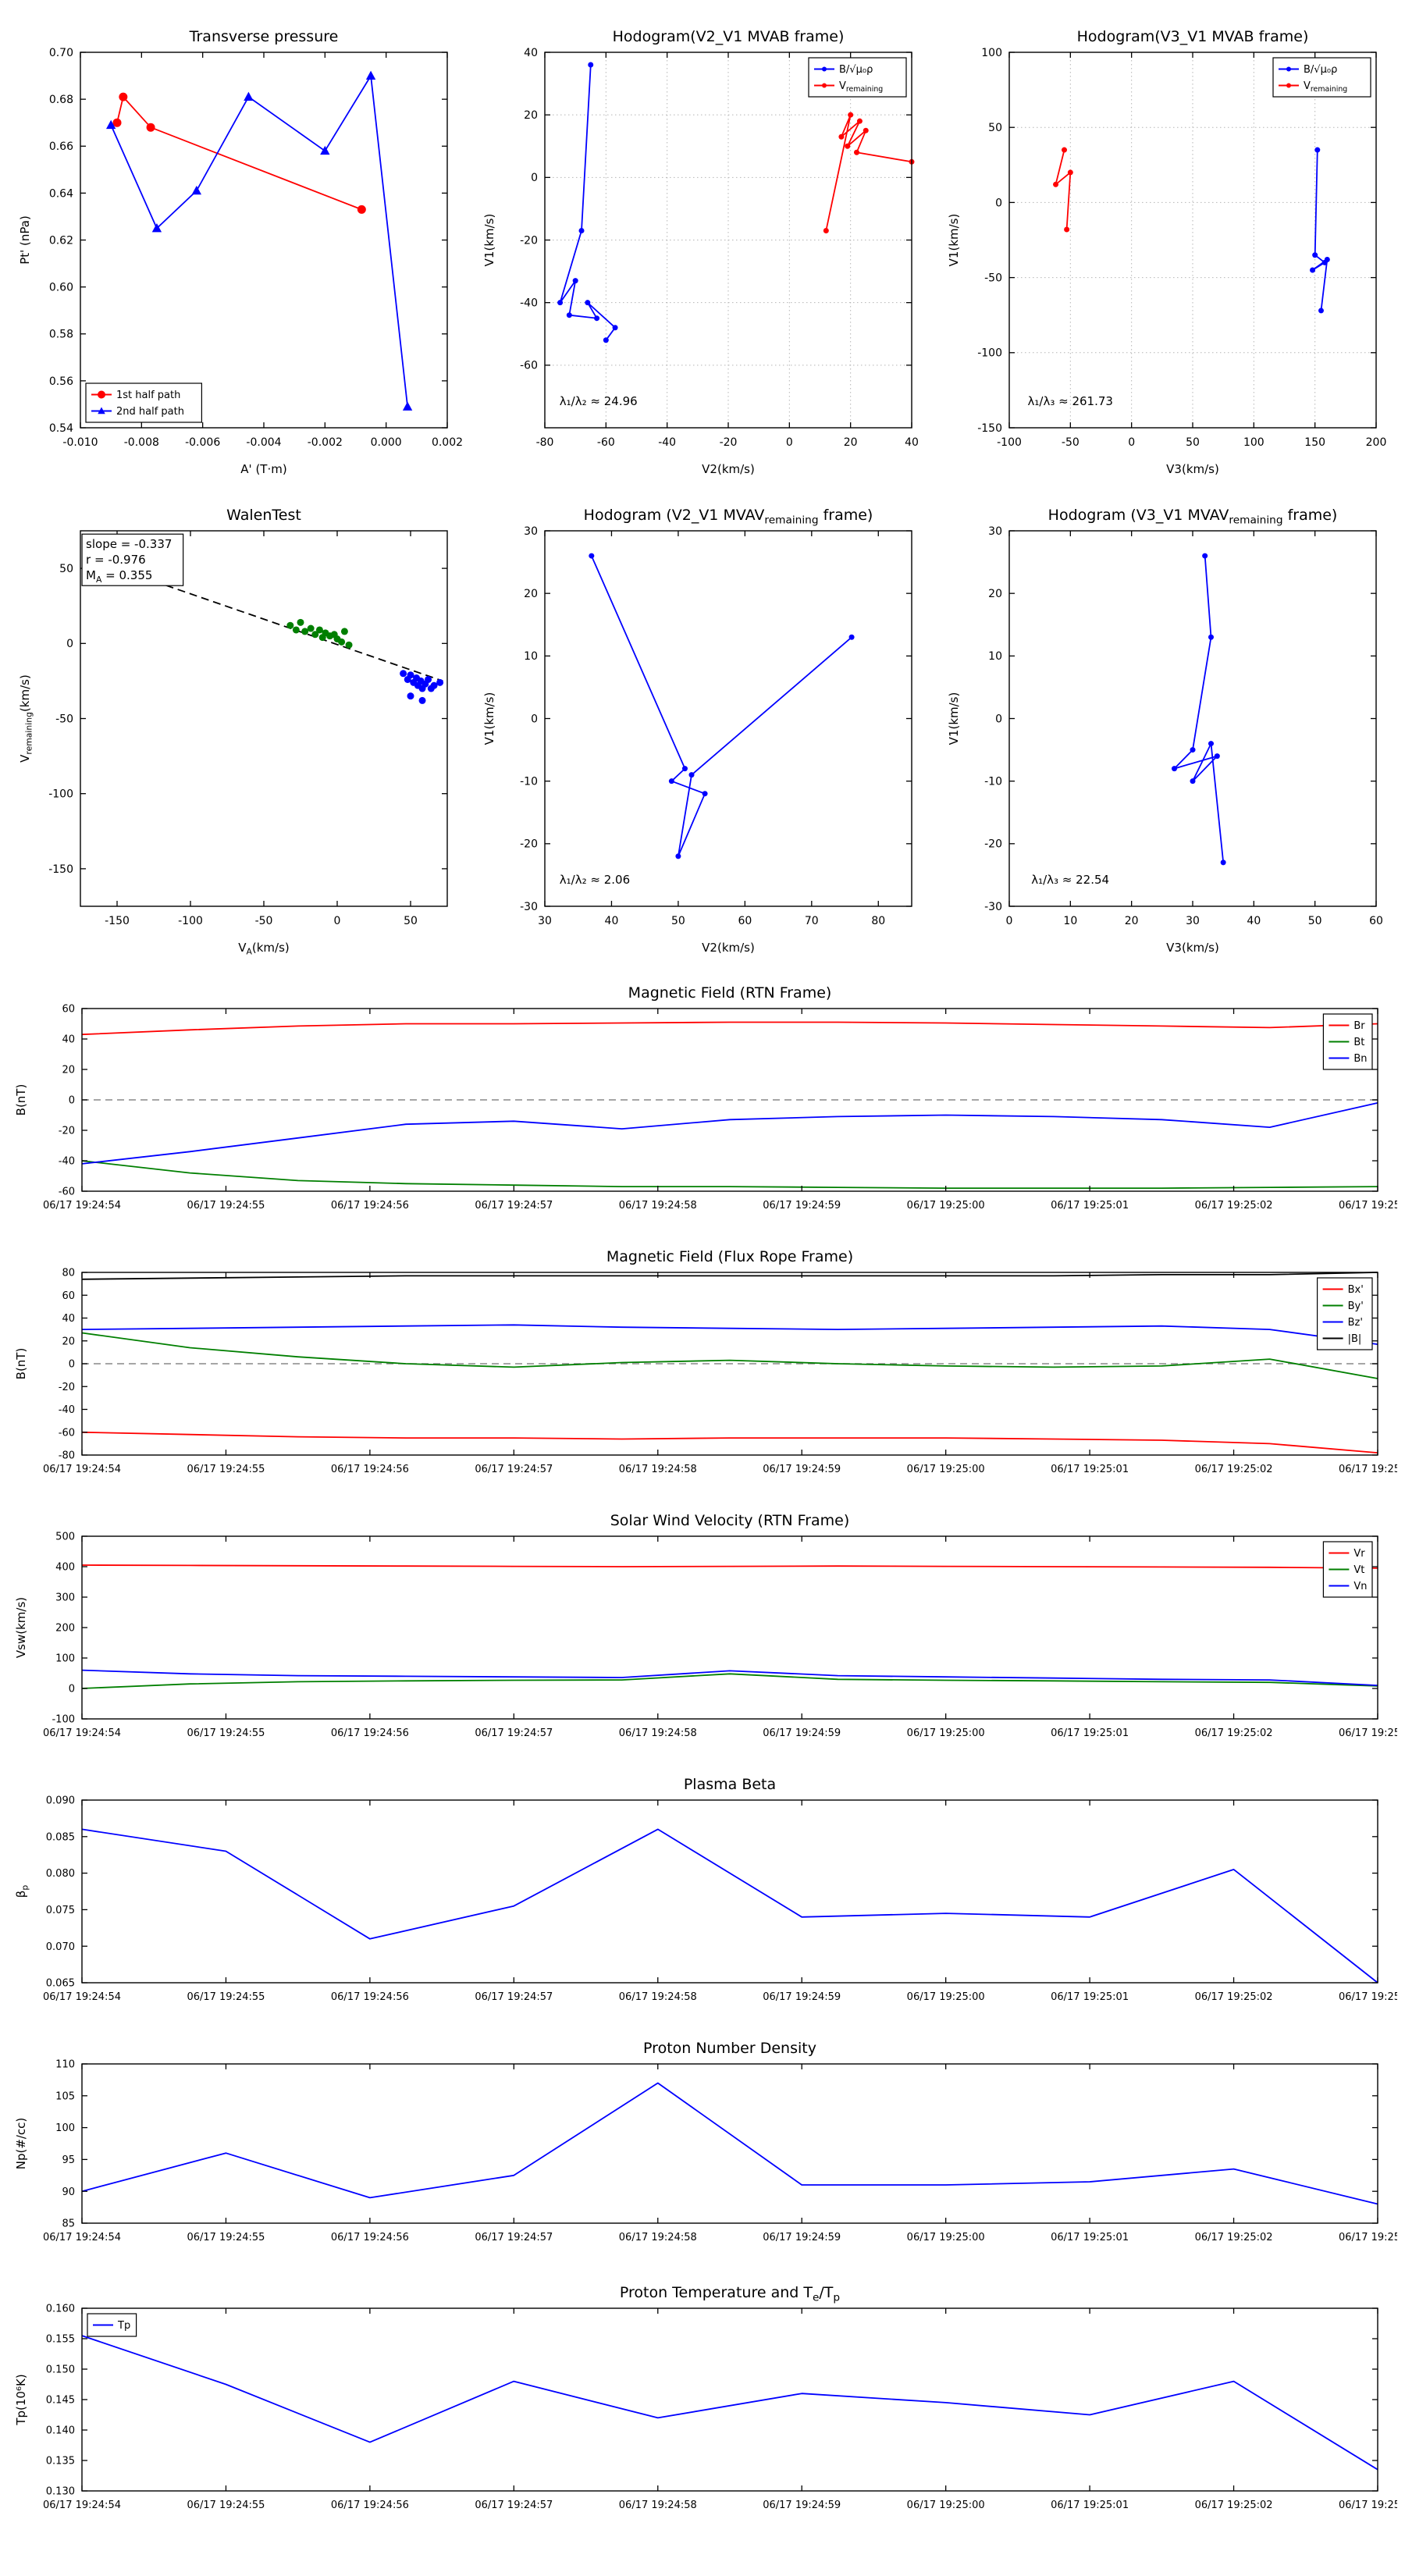 The width and height of the screenshot is (1405, 2576). Describe the element at coordinates (61, 381) in the screenshot. I see `svg-text: 0.56` at that location.